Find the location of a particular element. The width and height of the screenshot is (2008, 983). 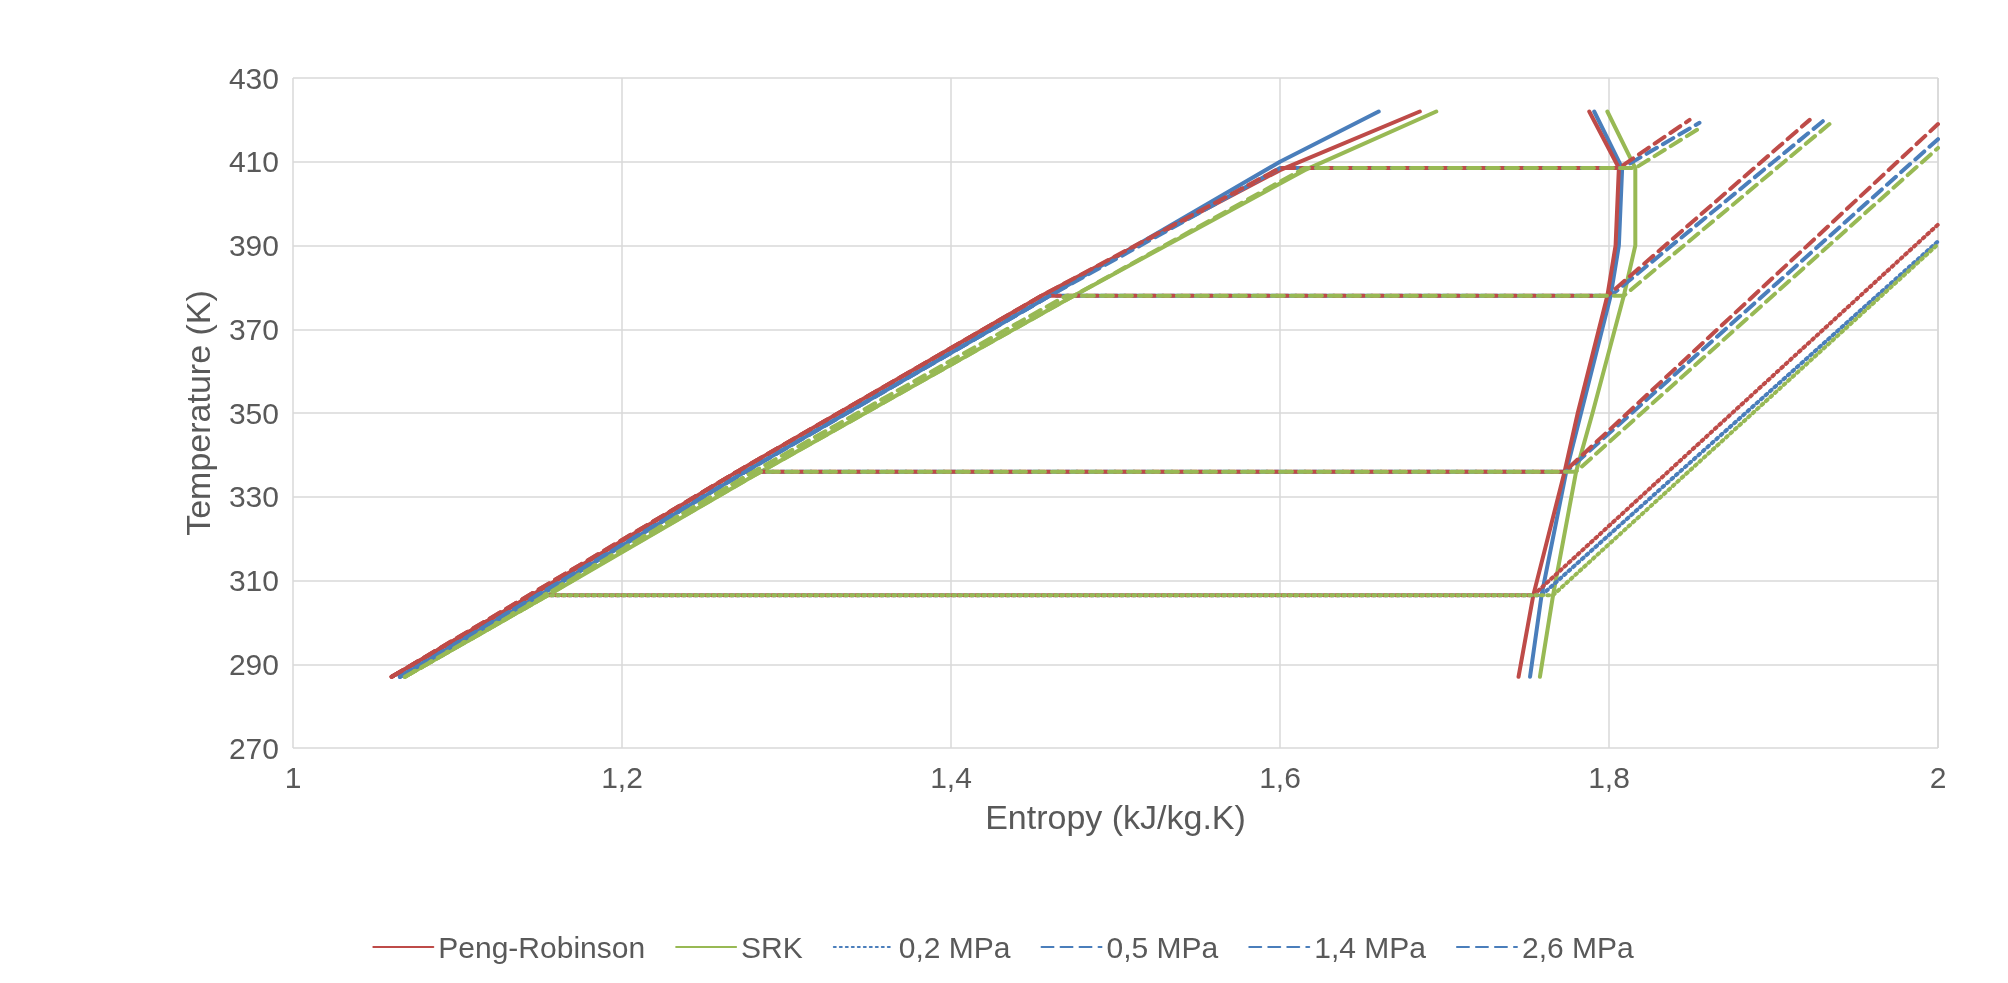

y-tick-label: 270 is located at coordinates (253, 748).